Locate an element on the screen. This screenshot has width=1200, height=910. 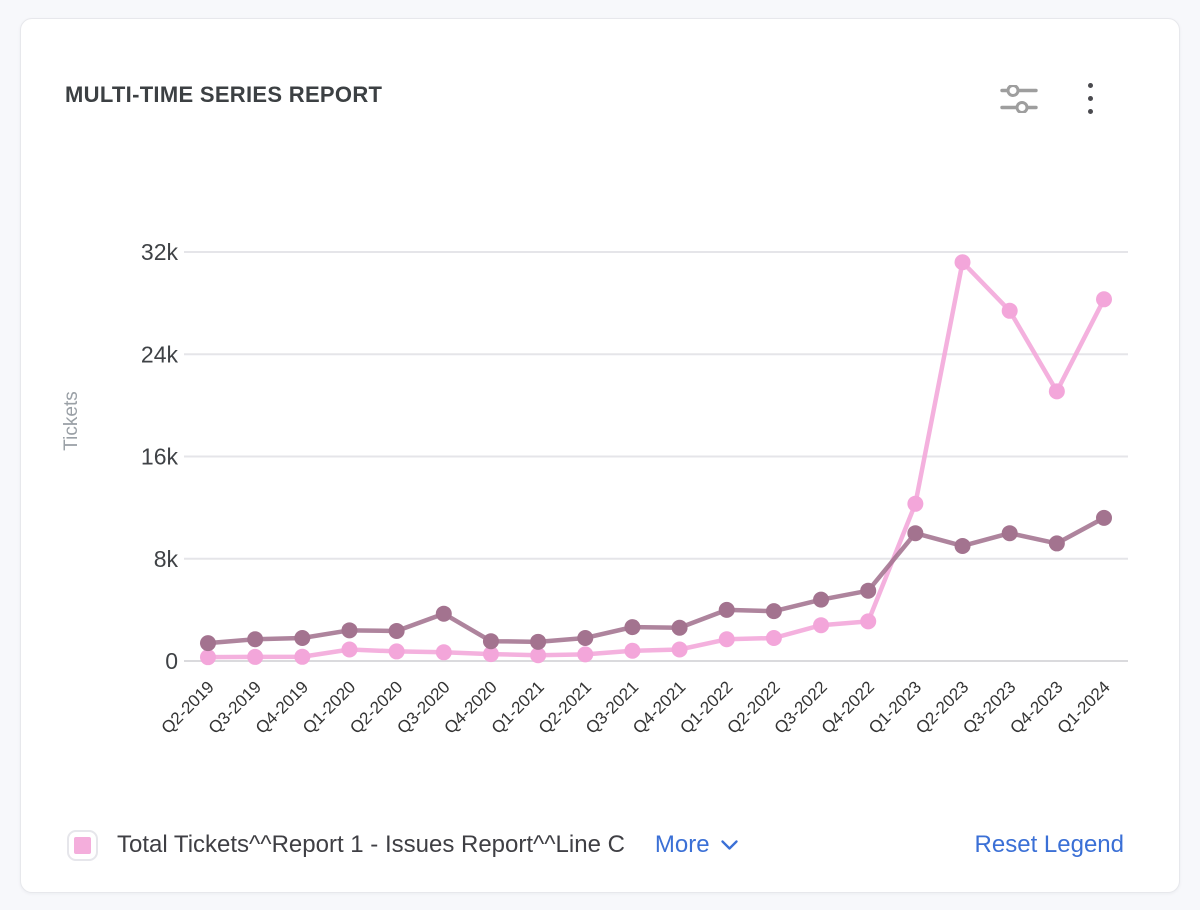
kebab-menu-icon is located at coordinates (1090, 98).